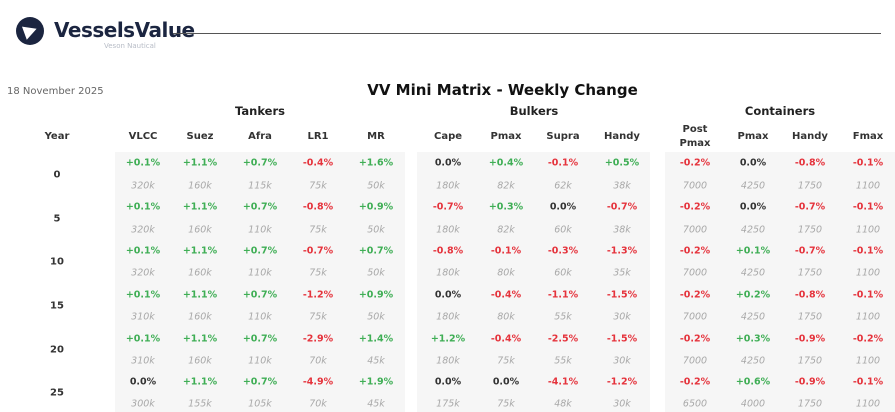  What do you see at coordinates (622, 361) in the screenshot?
I see `vessel-size-cell: 30k` at bounding box center [622, 361].